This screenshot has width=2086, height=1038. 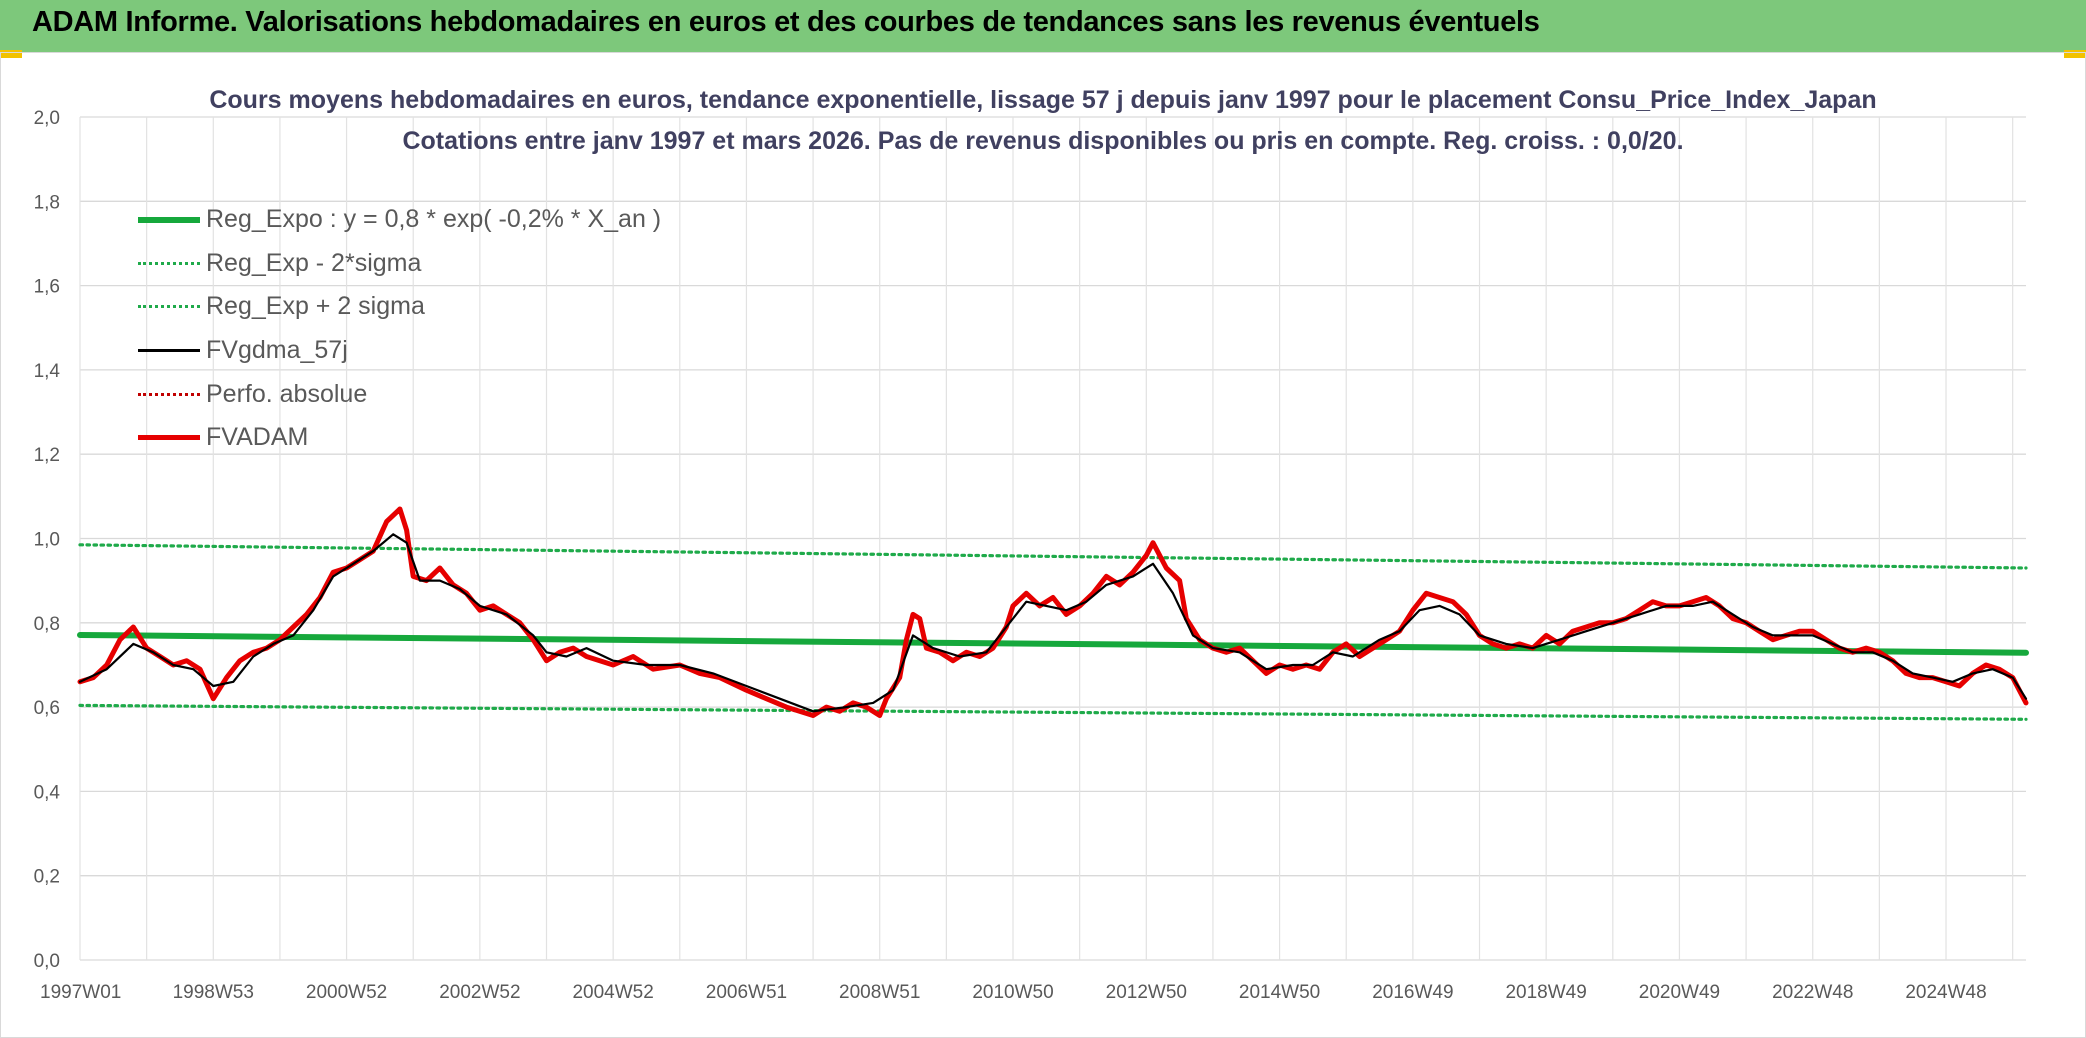 I want to click on x-tick-label: 2022W48, so click(x=1812, y=992).